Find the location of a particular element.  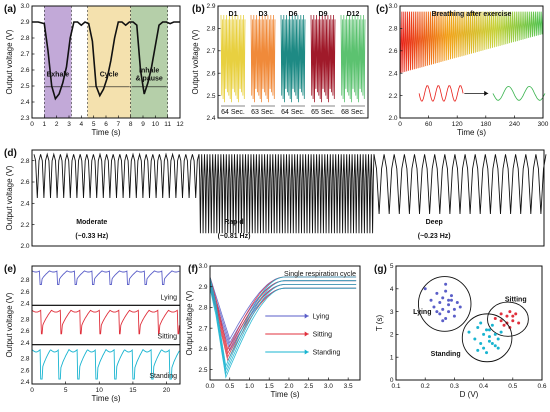

inset-fast-wave is located at coordinates (441, 93).